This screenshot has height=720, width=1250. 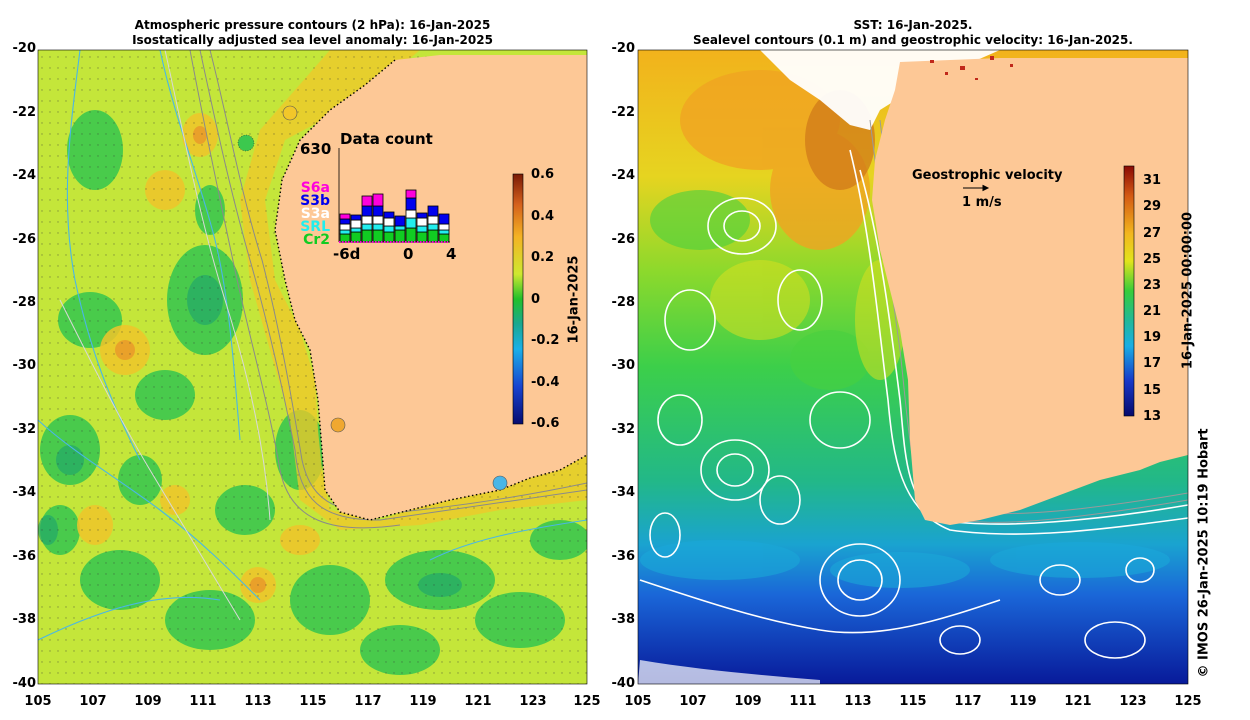 I want to click on colorbar-tick: 0.2, so click(x=543, y=257).